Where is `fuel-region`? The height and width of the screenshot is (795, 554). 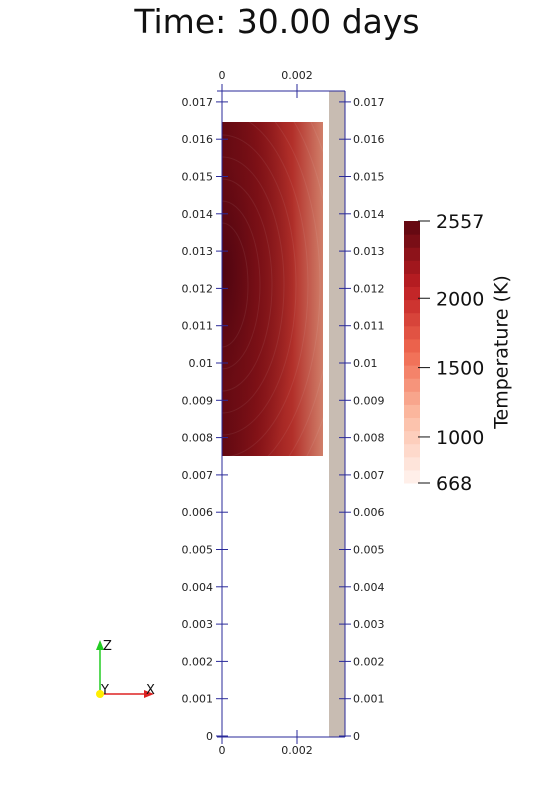 fuel-region is located at coordinates (272, 289).